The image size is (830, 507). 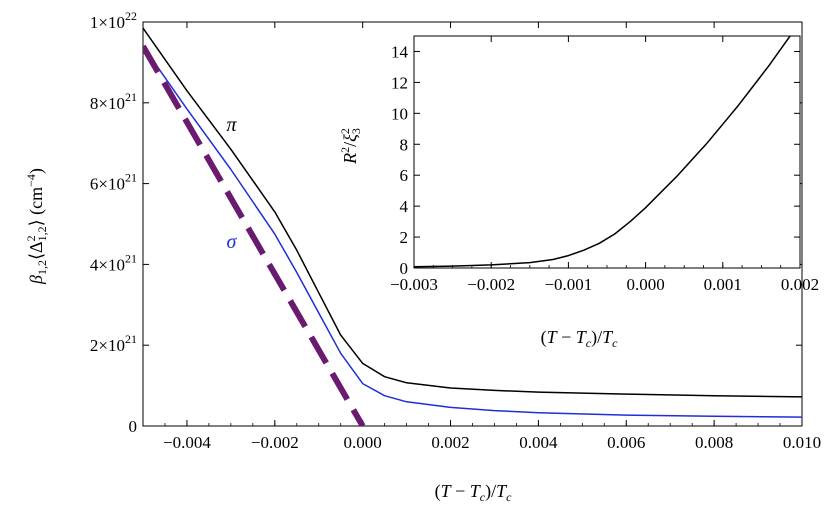 I want to click on main-y-tick-label: 4×10²¹, so click(x=113, y=262).